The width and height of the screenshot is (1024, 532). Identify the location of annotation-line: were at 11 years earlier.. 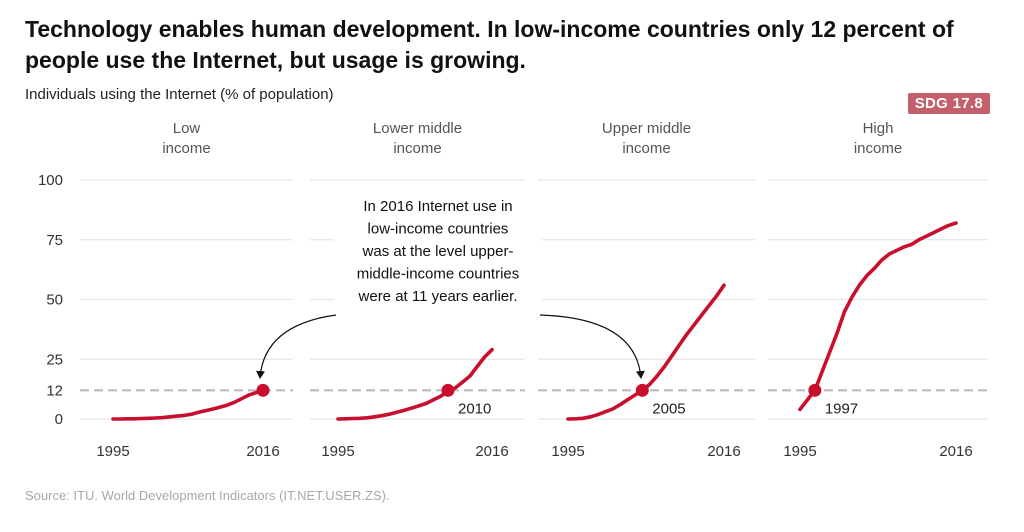
(438, 296).